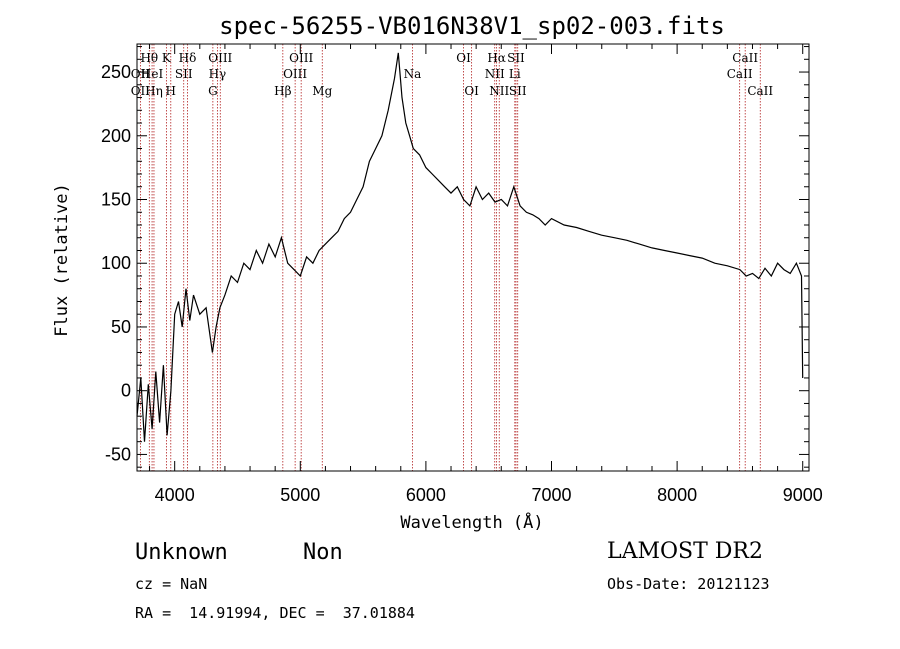 This screenshot has height=649, width=900. Describe the element at coordinates (152, 74) in the screenshot. I see `spectral-line-label: HeI` at that location.